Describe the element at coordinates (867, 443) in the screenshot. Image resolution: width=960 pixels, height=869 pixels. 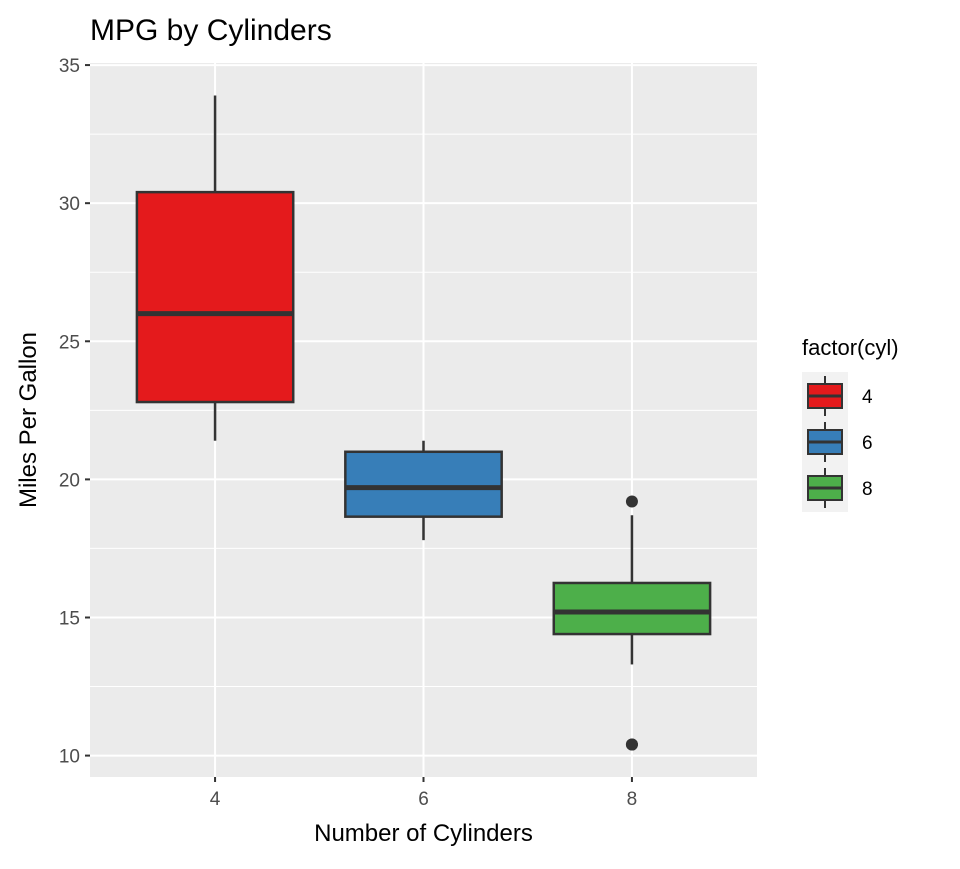
I see `legend-label: 6` at that location.